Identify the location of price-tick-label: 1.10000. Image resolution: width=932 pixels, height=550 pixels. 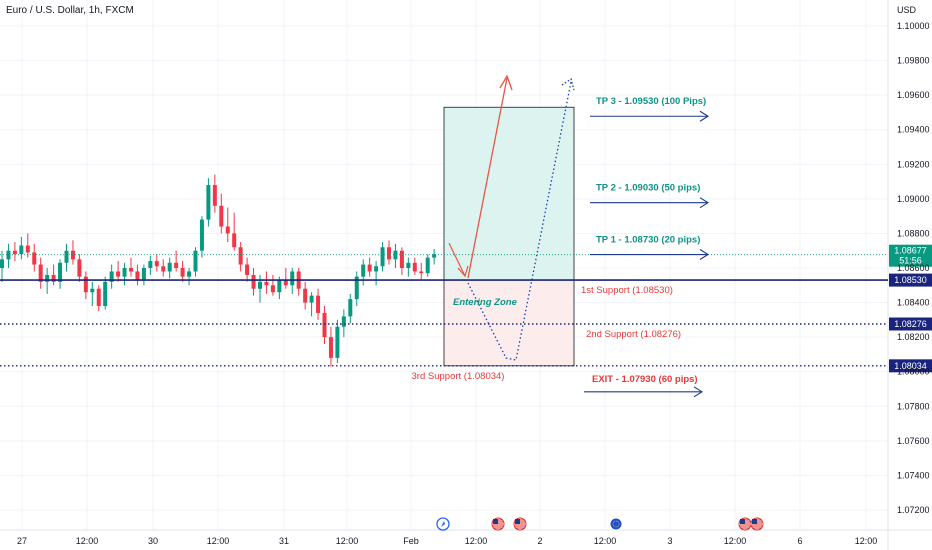
(913, 26).